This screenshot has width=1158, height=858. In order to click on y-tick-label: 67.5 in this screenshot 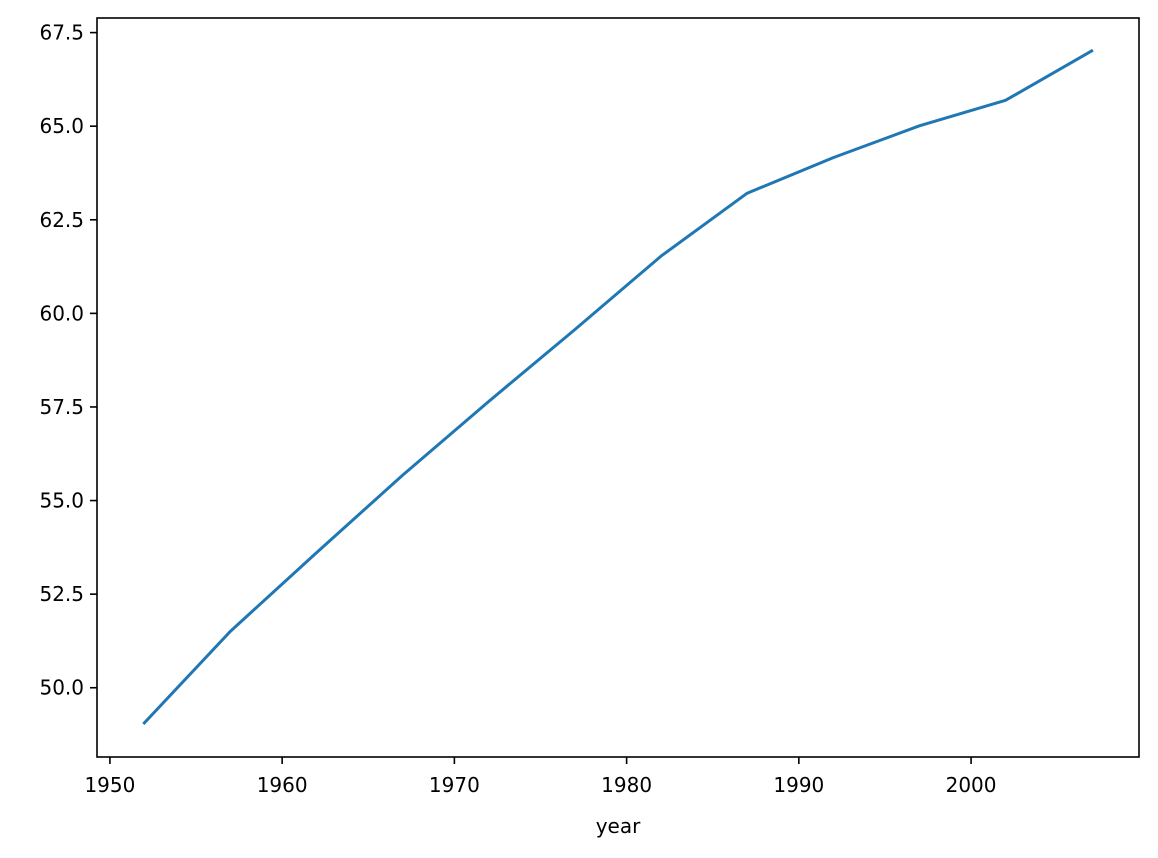, I will do `click(61, 33)`.